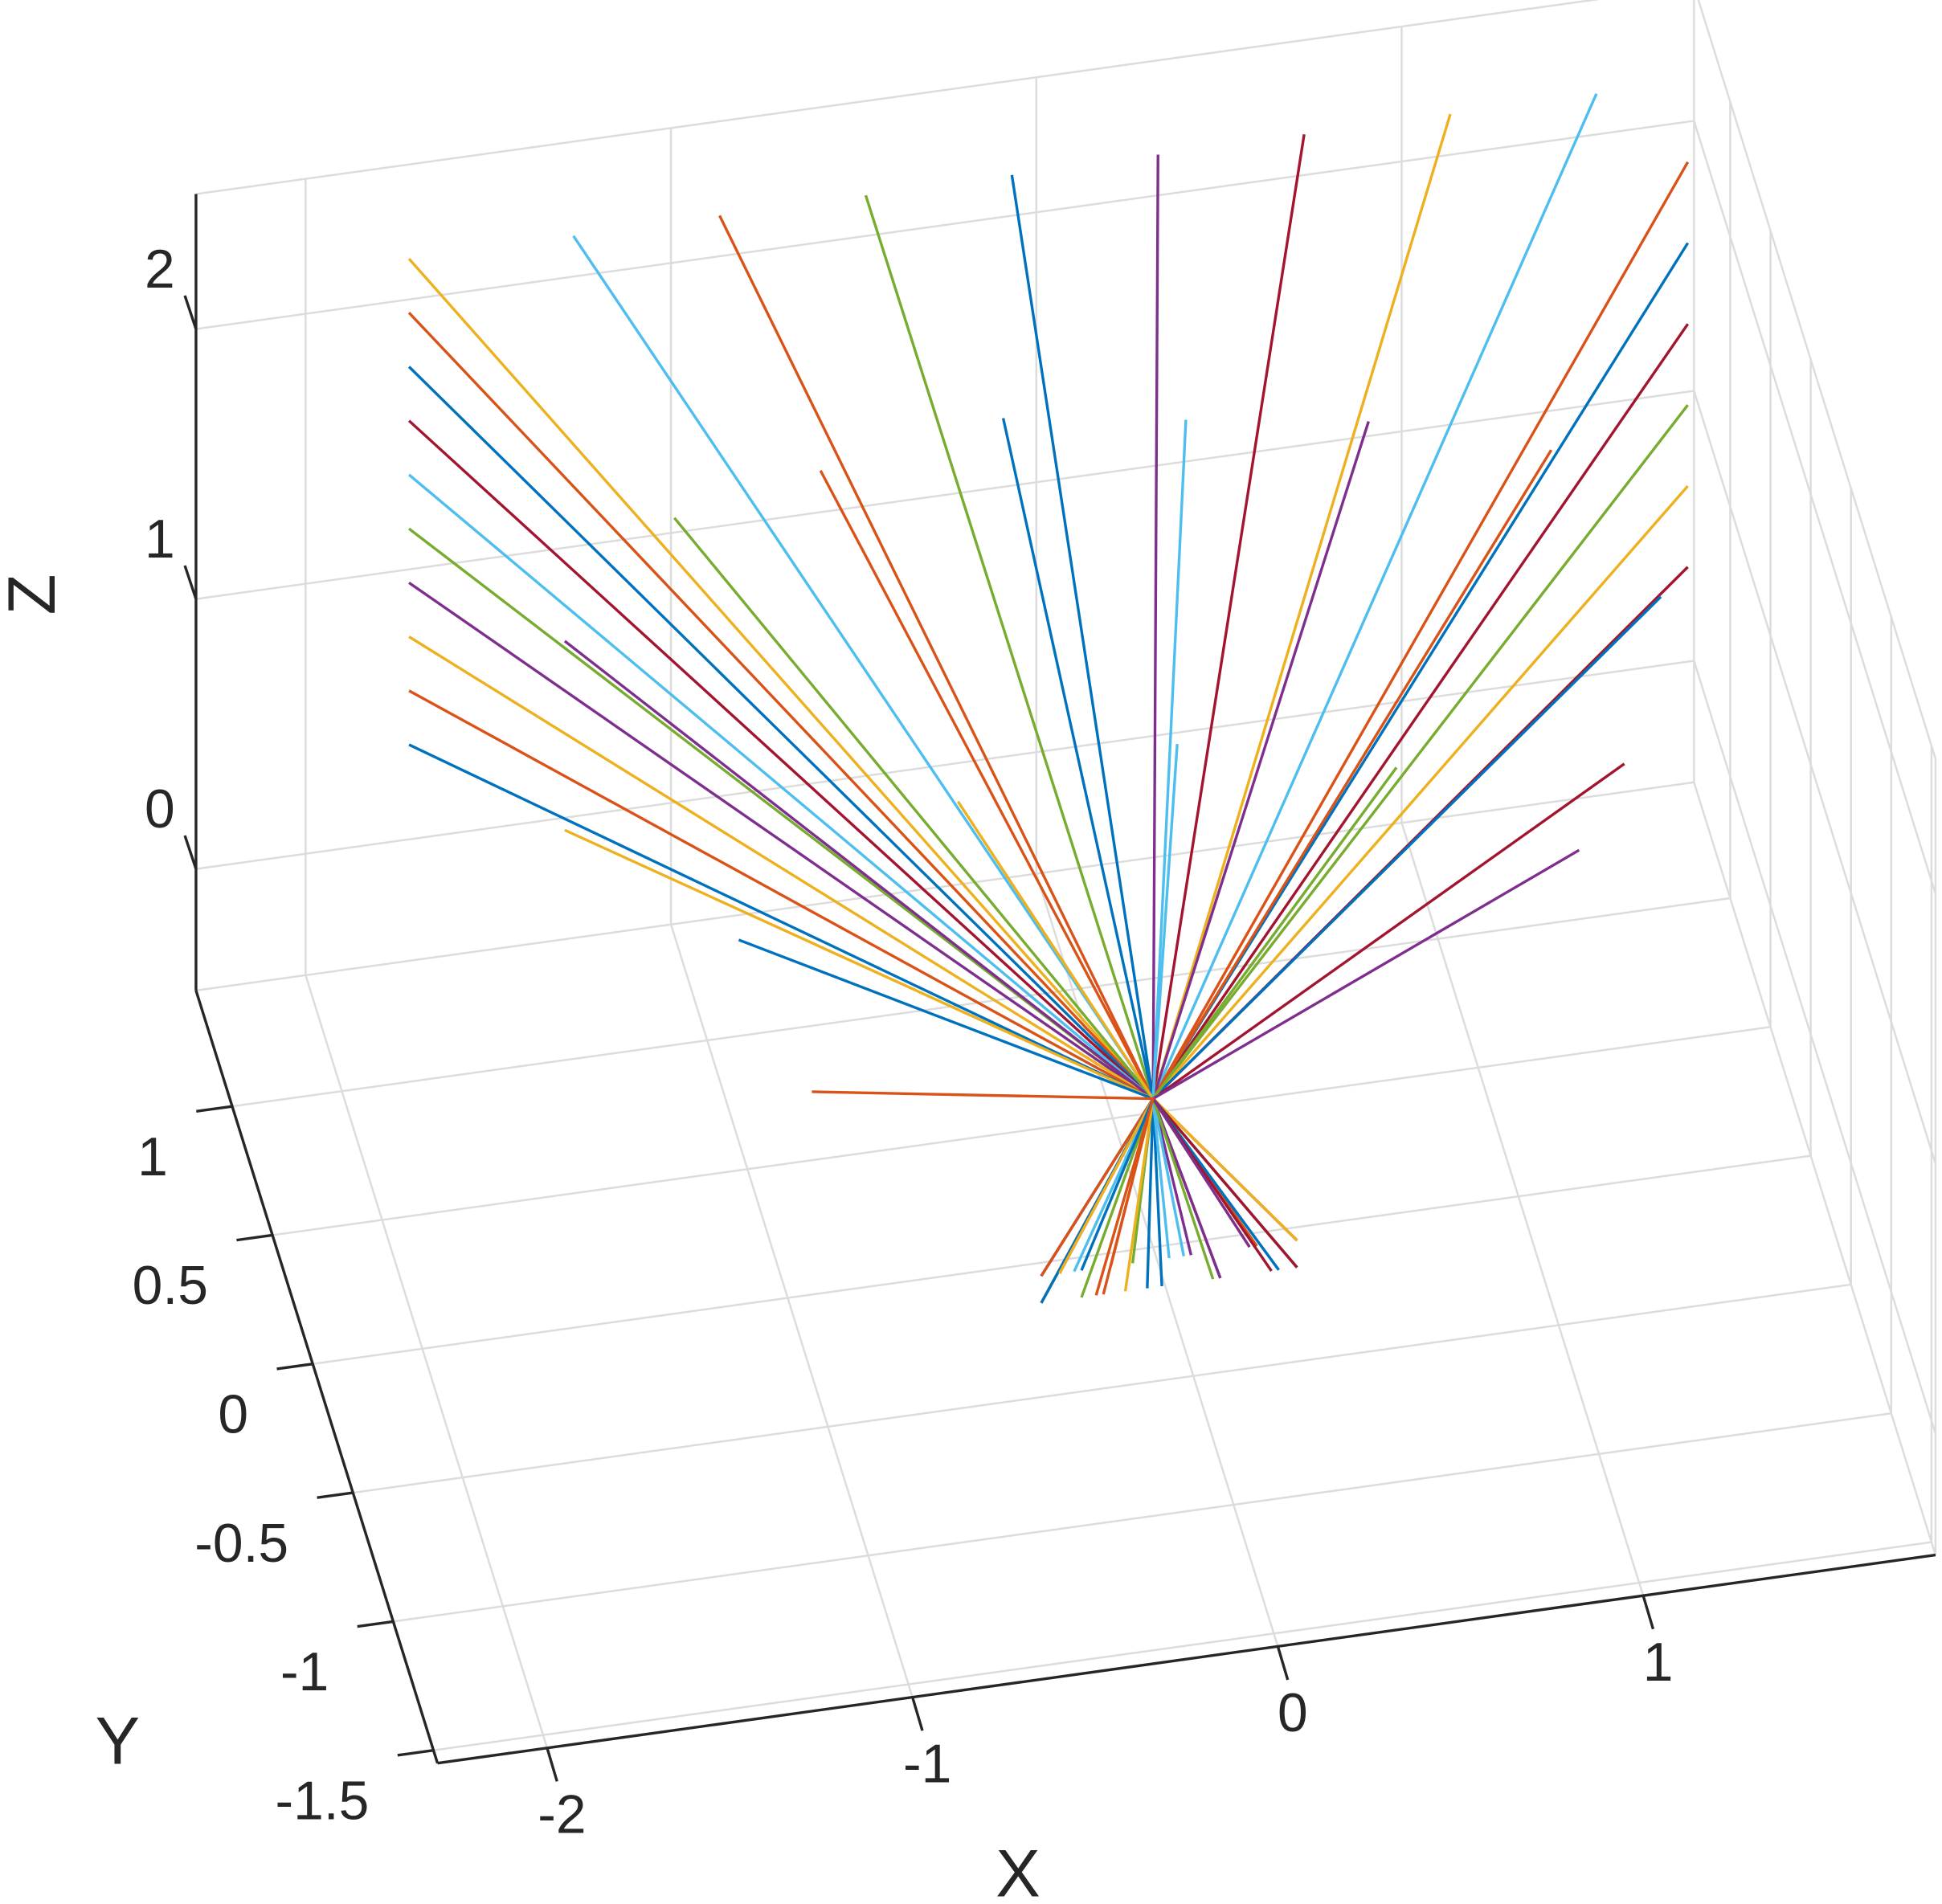  I want to click on y-axis, so click(317, 1377).